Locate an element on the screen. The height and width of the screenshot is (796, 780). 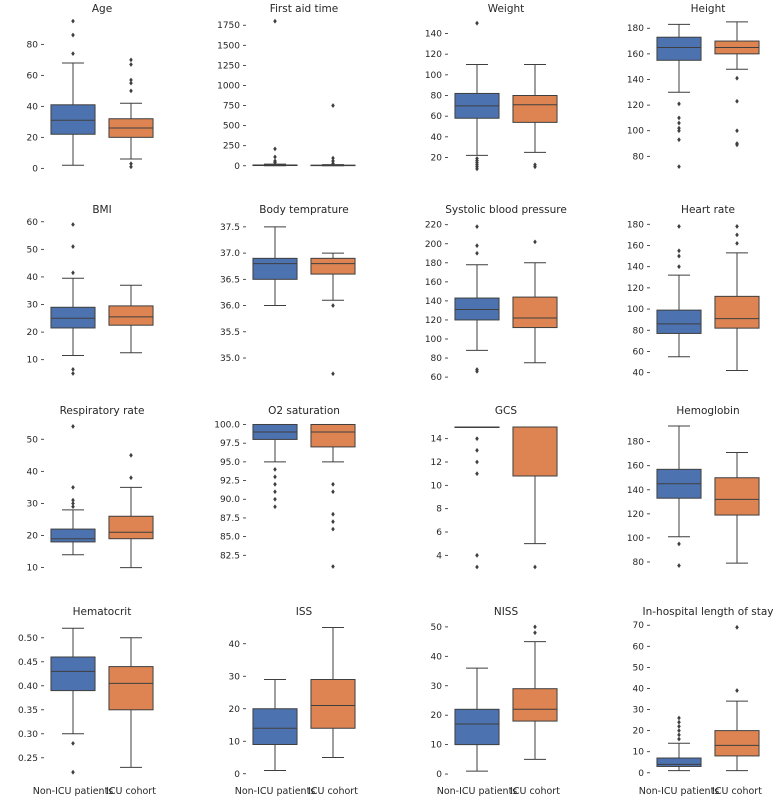
subplot-title: NISS is located at coordinates (506, 612).